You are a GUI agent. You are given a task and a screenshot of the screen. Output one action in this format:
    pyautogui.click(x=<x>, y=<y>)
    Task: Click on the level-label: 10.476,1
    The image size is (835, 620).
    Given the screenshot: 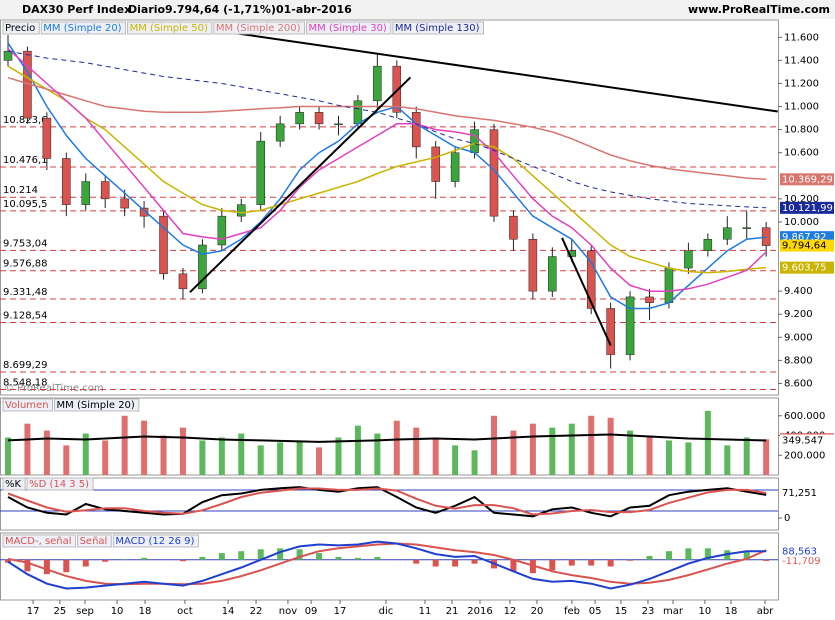 What is the action you would take?
    pyautogui.click(x=25, y=160)
    